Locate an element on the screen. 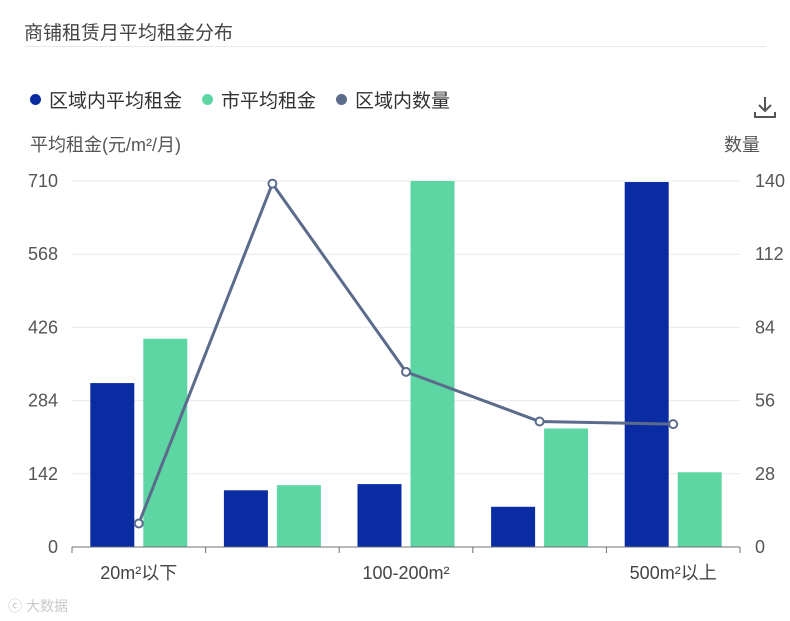 The height and width of the screenshot is (621, 790). title-divider is located at coordinates (395, 46).